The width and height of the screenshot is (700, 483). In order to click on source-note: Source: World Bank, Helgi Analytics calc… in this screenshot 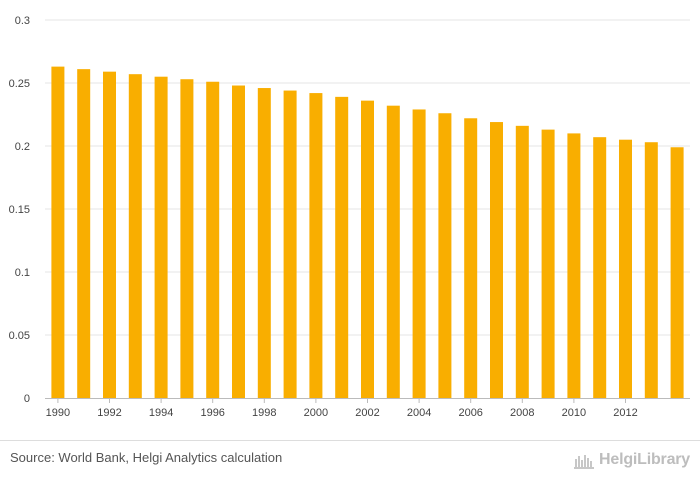, I will do `click(146, 457)`.